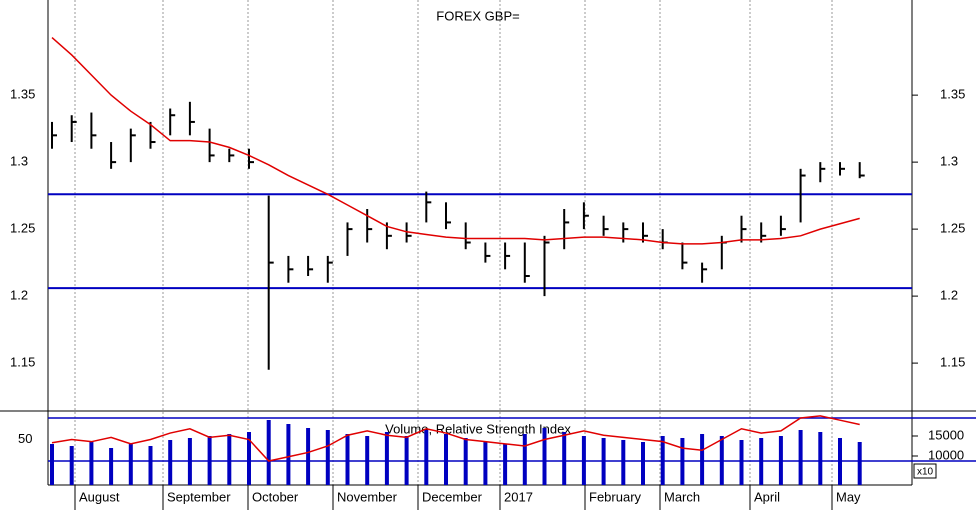  I want to click on x-tick-label: September, so click(199, 496).